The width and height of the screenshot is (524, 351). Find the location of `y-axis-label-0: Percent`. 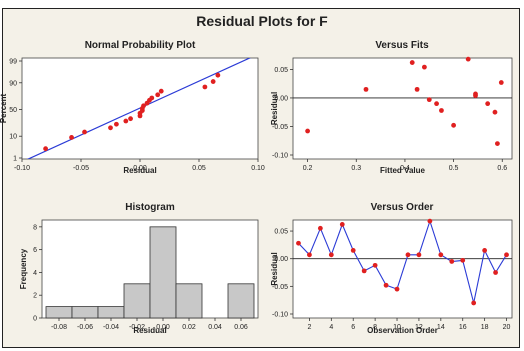

y-axis-label-0: Percent is located at coordinates (4, 108).